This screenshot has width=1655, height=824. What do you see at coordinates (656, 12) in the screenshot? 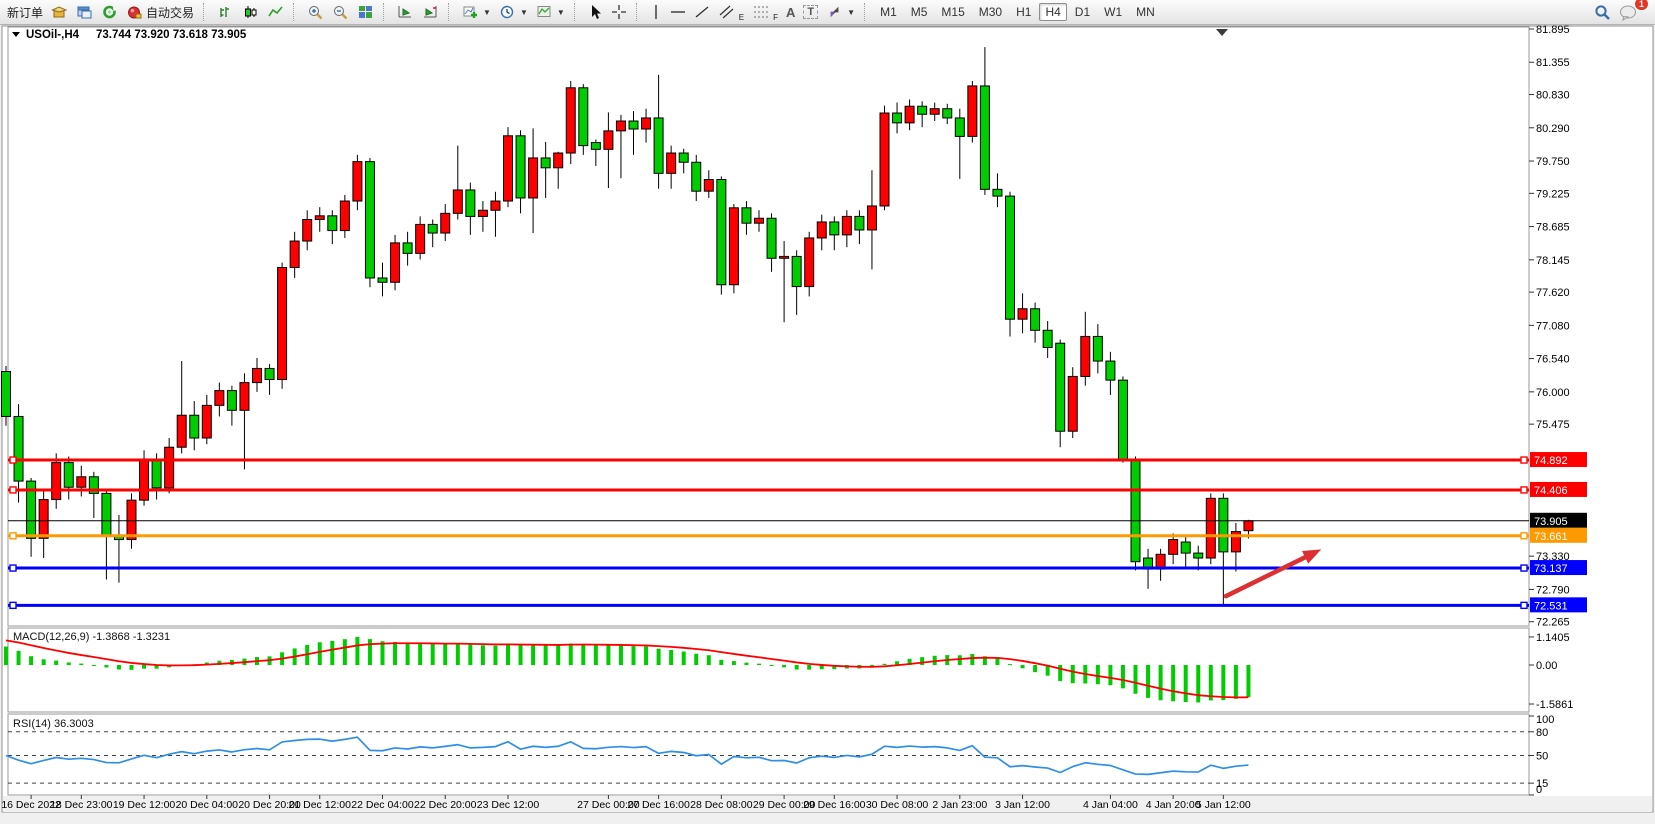
I see `vertical-line-tool-button` at bounding box center [656, 12].